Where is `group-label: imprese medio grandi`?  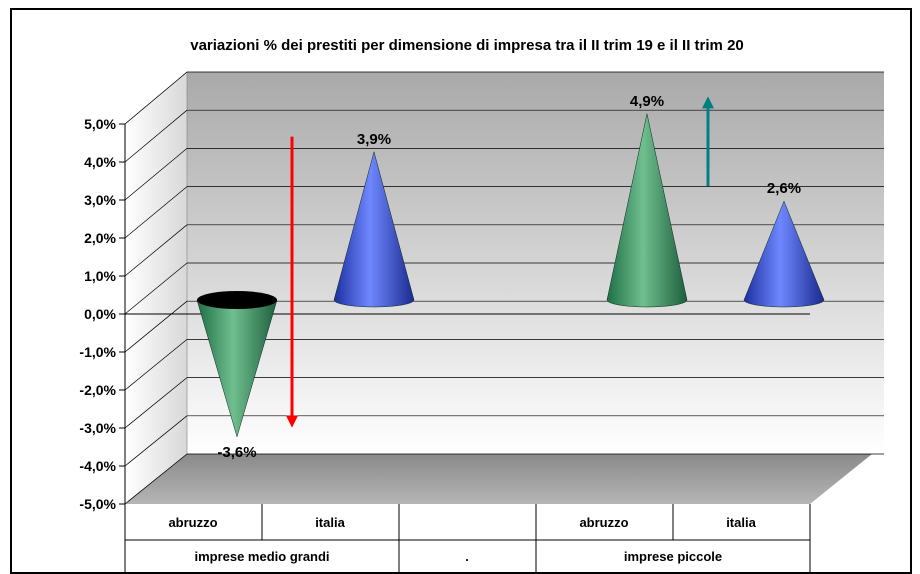 group-label: imprese medio grandi is located at coordinates (261, 556).